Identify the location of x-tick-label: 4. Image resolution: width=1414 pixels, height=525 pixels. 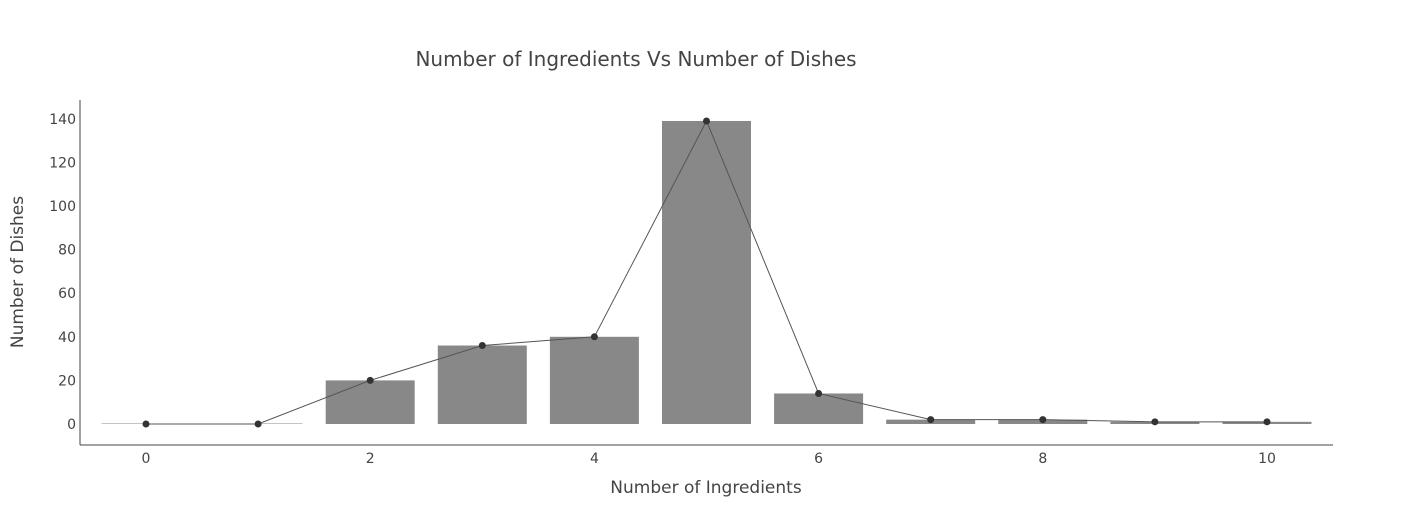
(594, 459).